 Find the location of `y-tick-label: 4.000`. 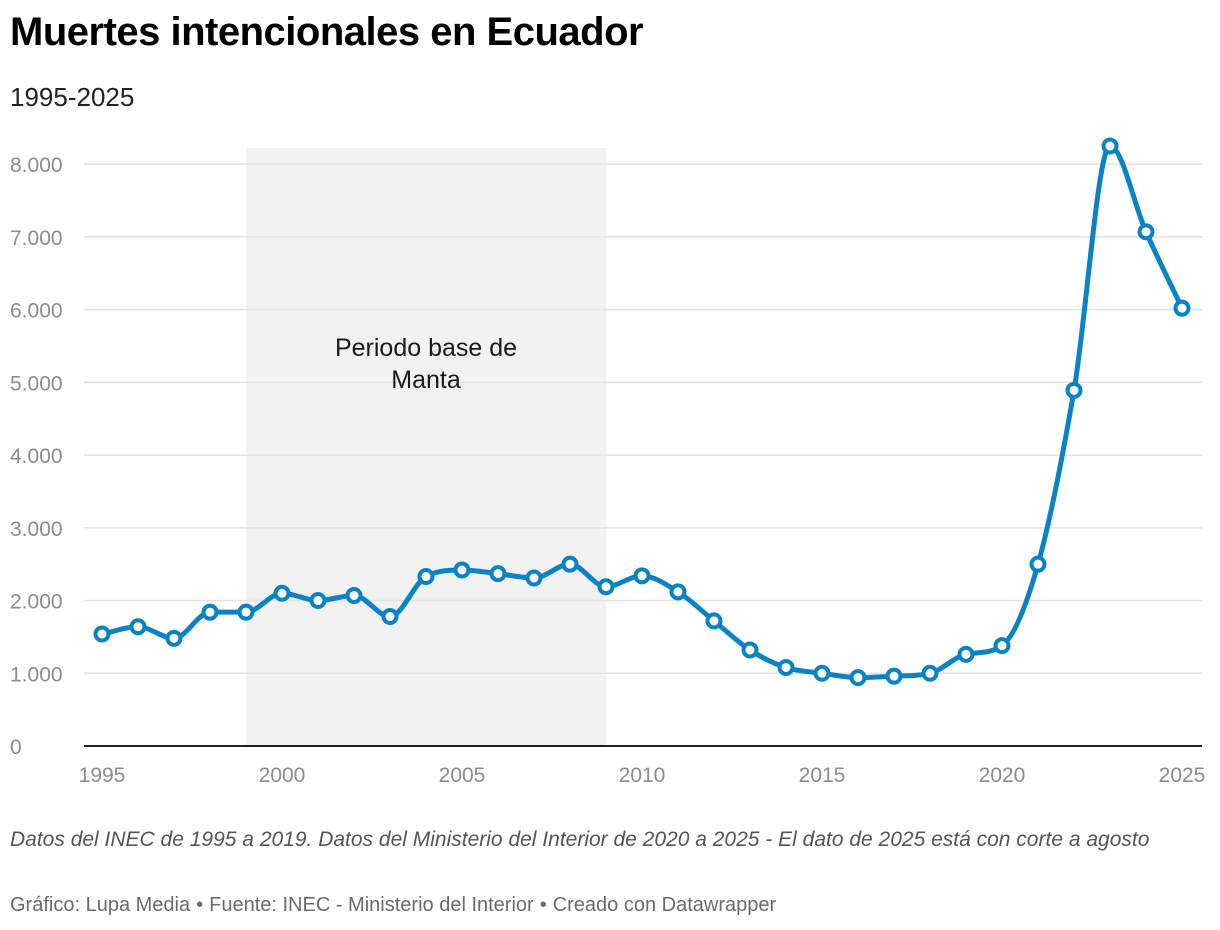

y-tick-label: 4.000 is located at coordinates (36, 456).